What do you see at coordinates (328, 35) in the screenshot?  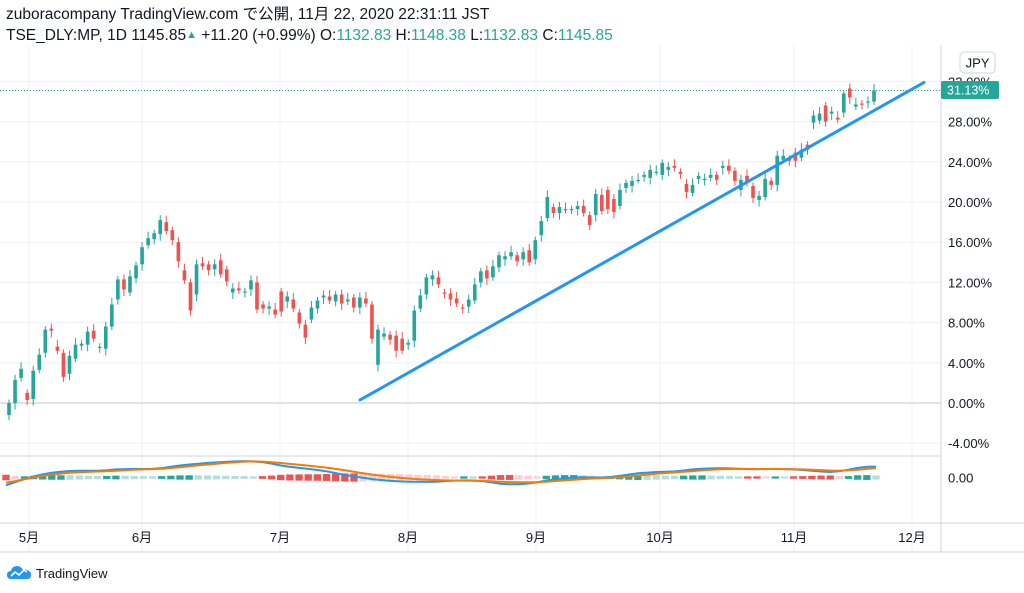 I see `open-label: O:` at bounding box center [328, 35].